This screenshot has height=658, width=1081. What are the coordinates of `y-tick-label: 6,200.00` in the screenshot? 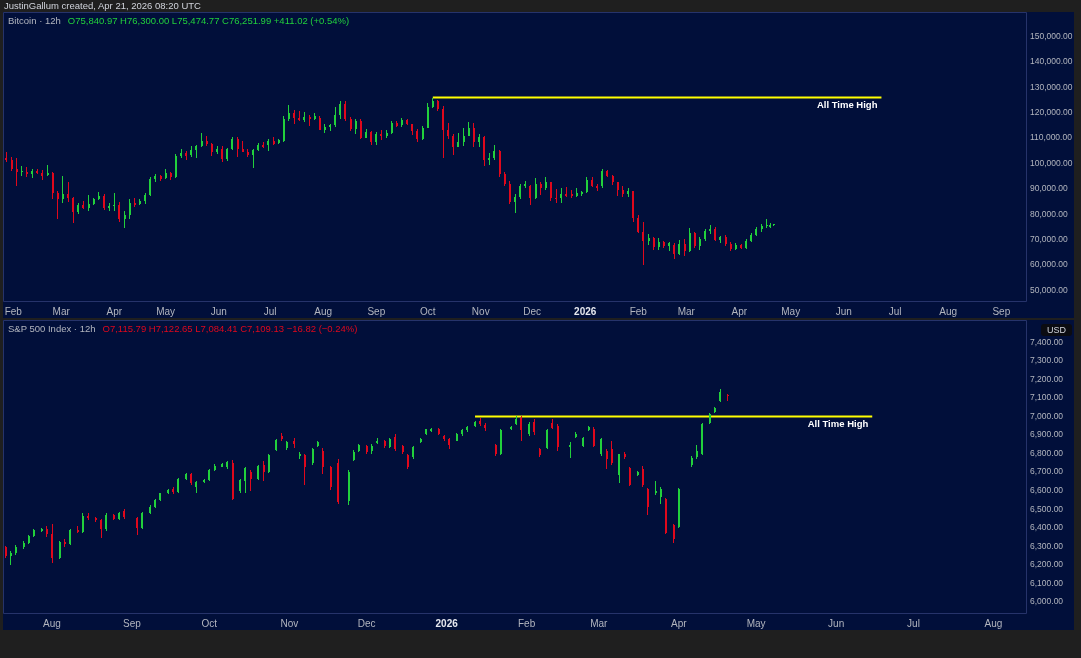 It's located at (1047, 564).